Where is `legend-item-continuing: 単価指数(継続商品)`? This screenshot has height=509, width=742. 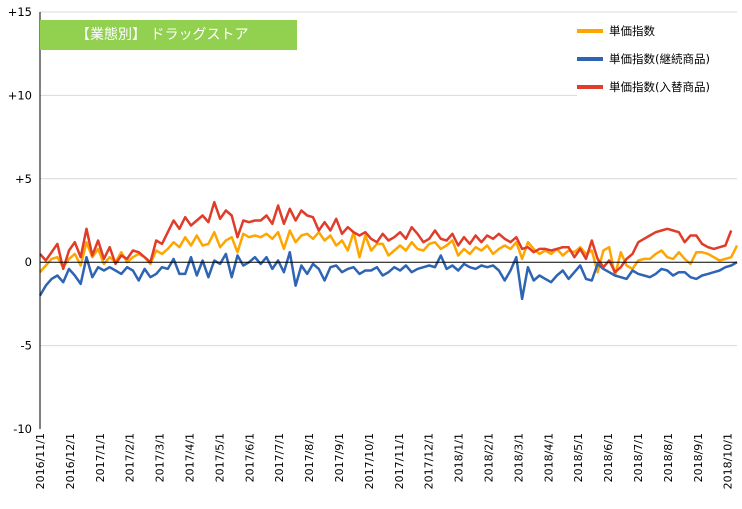 legend-item-continuing: 単価指数(継続商品) is located at coordinates (643, 59).